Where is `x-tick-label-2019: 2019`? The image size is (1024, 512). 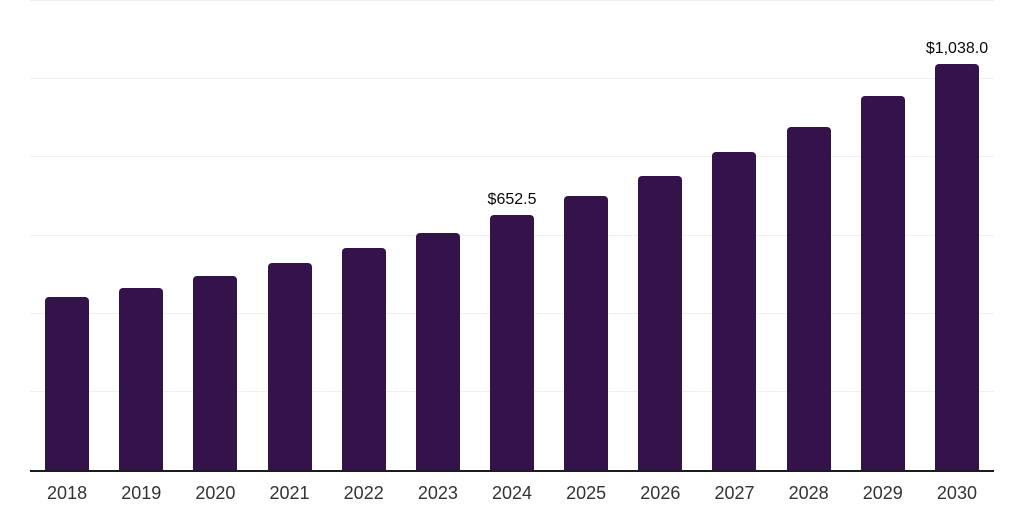
x-tick-label-2019: 2019 is located at coordinates (141, 493).